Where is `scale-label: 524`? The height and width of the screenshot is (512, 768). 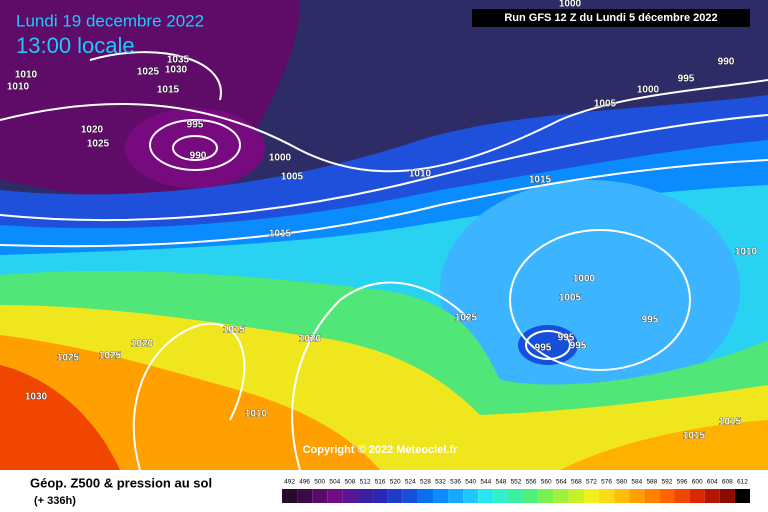
scale-label: 524 is located at coordinates (410, 482).